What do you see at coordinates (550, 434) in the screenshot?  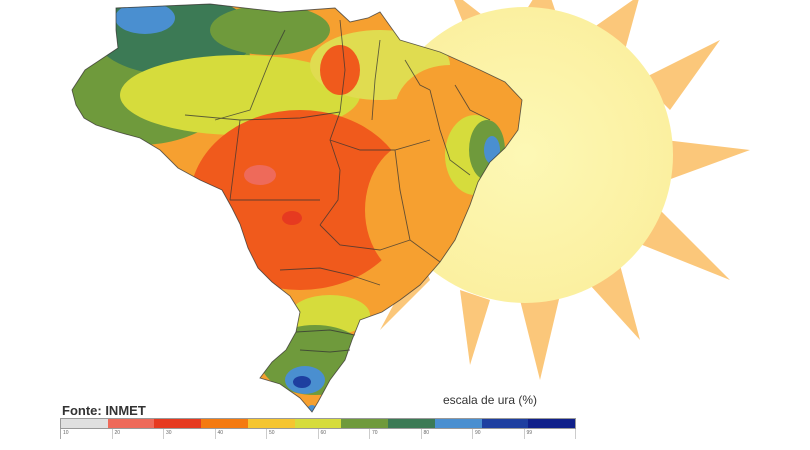 I see `scale-tick-label: 99` at bounding box center [550, 434].